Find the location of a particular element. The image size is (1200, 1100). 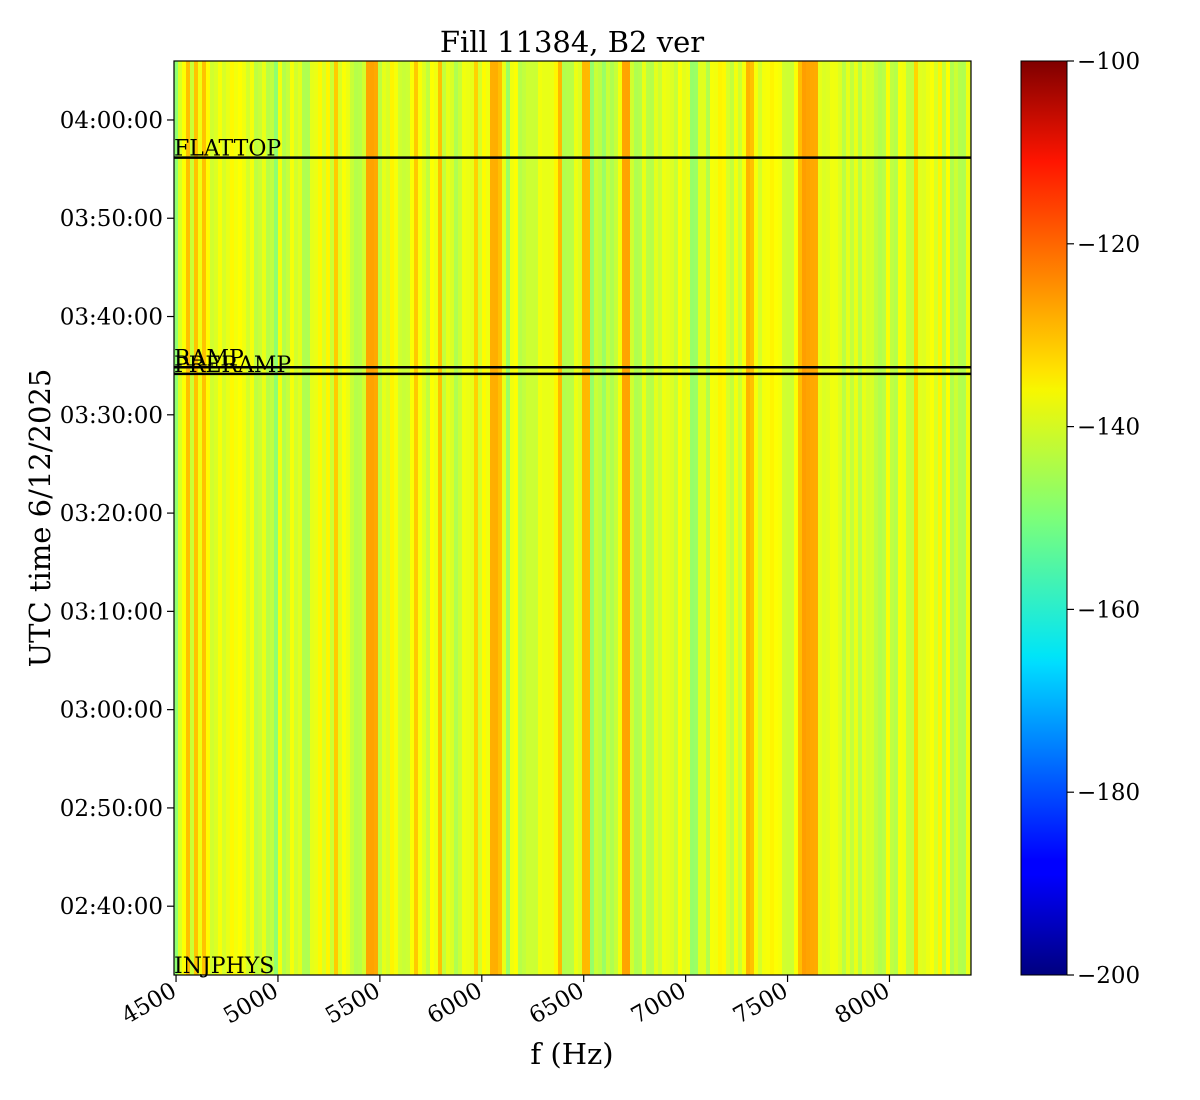

colorbar-tick-label: −160 is located at coordinates (1108, 610).